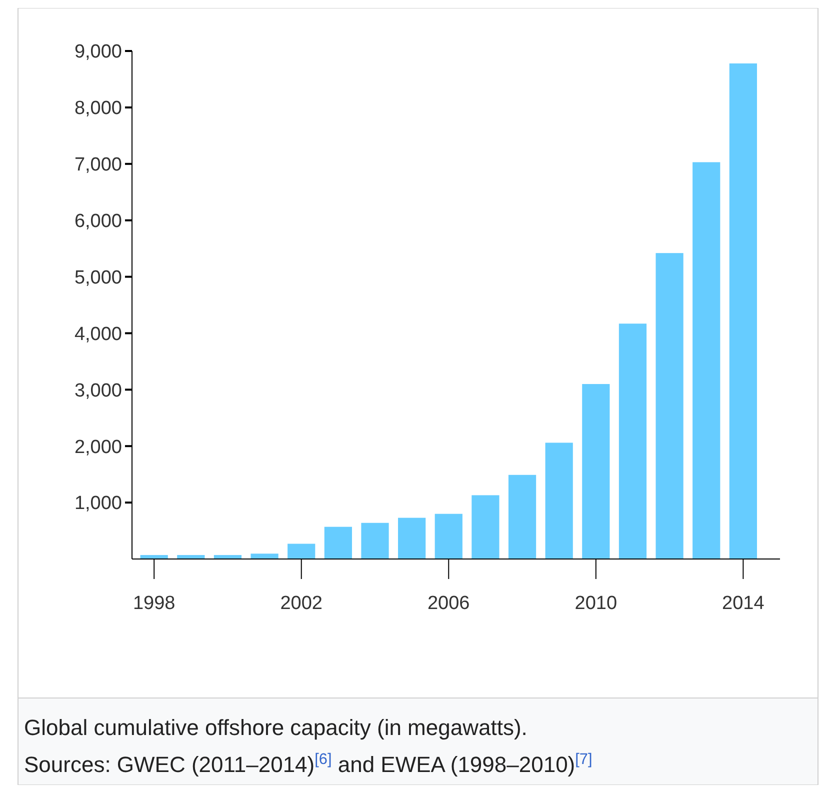 The width and height of the screenshot is (827, 793). What do you see at coordinates (308, 763) in the screenshot?
I see `source-note: Sources: GWEC (2011–2014)$^{[6]}$ and EWEA (1998–2010)$^{[7]}$` at bounding box center [308, 763].